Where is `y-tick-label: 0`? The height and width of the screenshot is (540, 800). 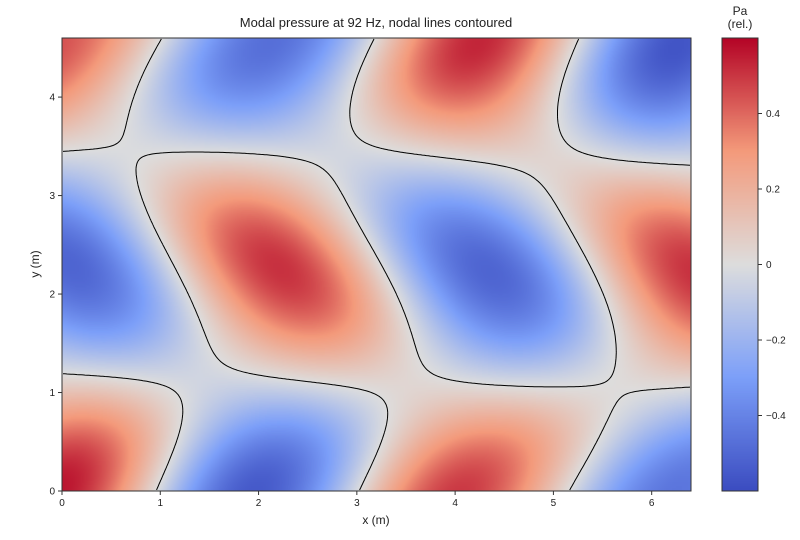
y-tick-label: 0 is located at coordinates (52, 492).